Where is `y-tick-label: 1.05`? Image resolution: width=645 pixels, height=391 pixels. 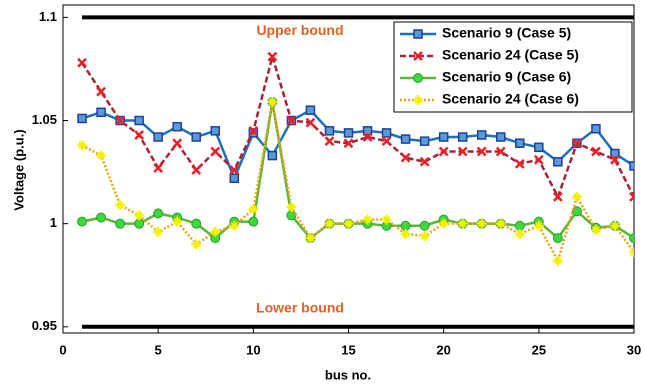
y-tick-label: 1.05 is located at coordinates (44, 119).